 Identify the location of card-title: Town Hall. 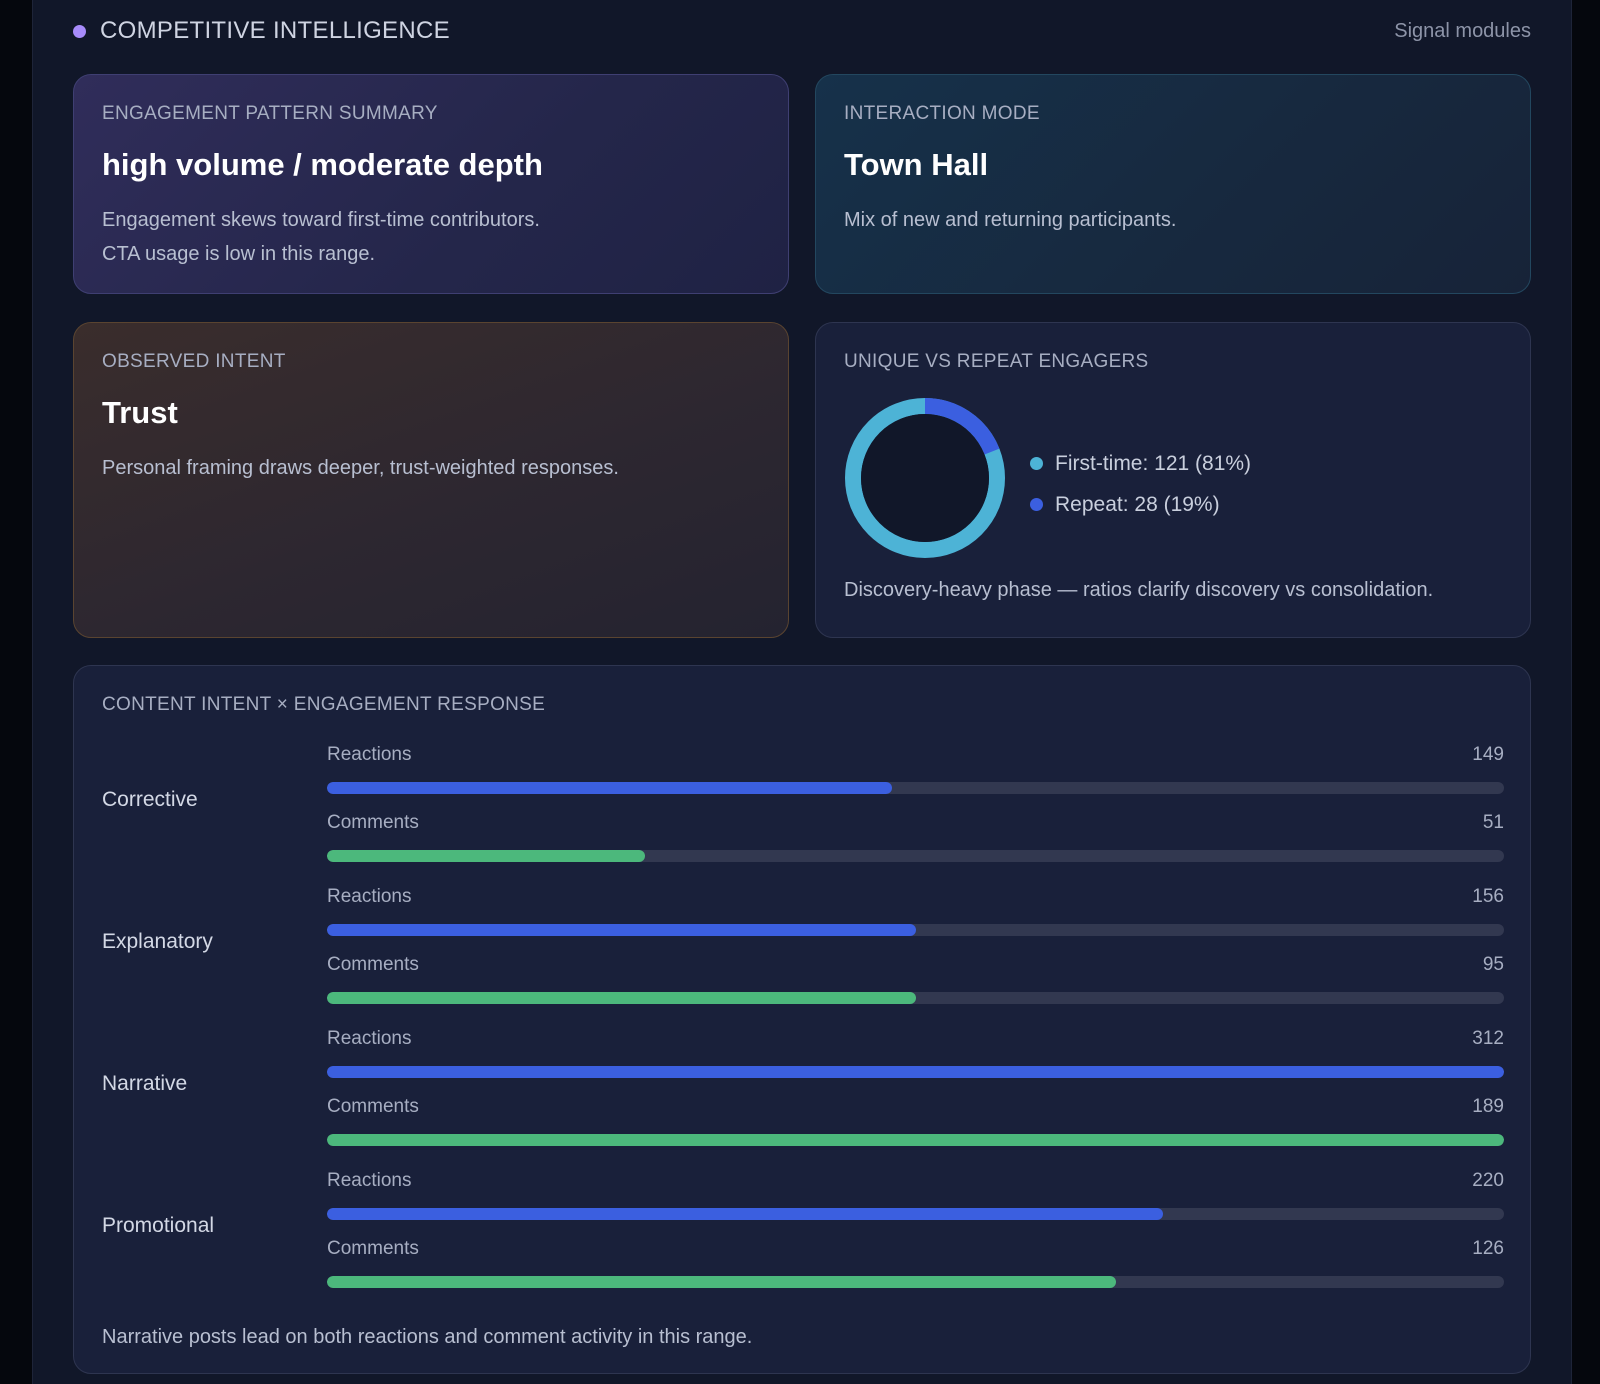
(916, 164).